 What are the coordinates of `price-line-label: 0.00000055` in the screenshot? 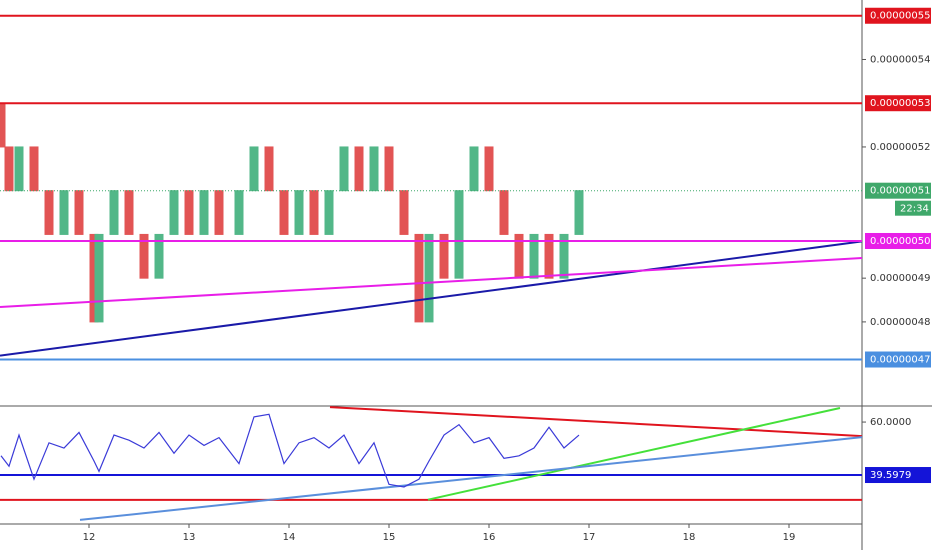 It's located at (900, 16).